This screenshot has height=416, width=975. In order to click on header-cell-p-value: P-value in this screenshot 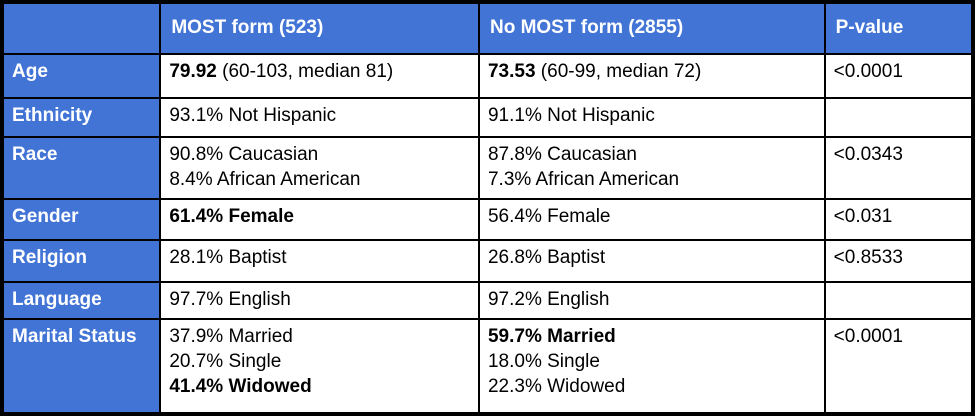, I will do `click(899, 28)`.